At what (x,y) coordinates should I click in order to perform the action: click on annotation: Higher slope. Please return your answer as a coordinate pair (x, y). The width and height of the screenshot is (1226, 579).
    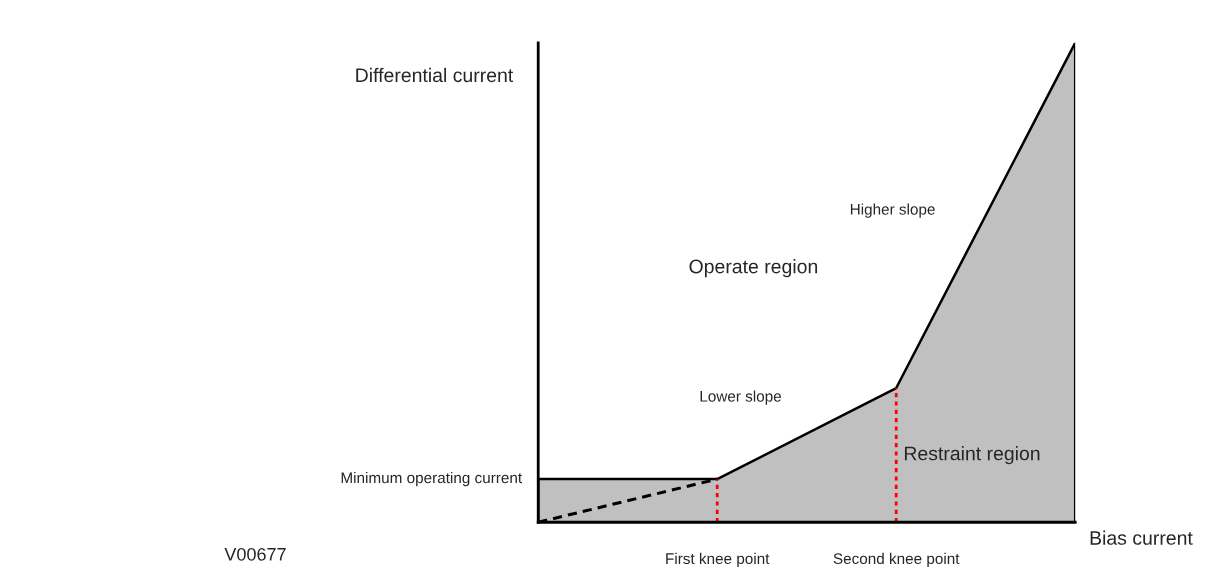
    Looking at the image, I should click on (892, 210).